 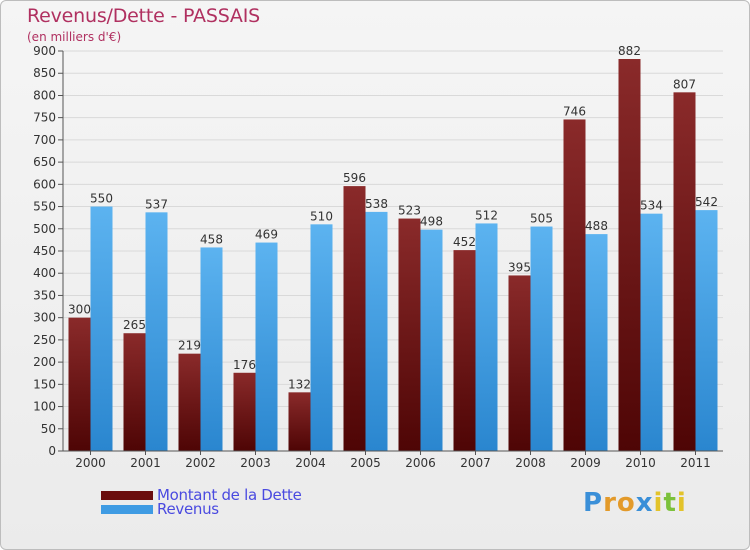 I want to click on x-tick-label: 2009, so click(x=585, y=463).